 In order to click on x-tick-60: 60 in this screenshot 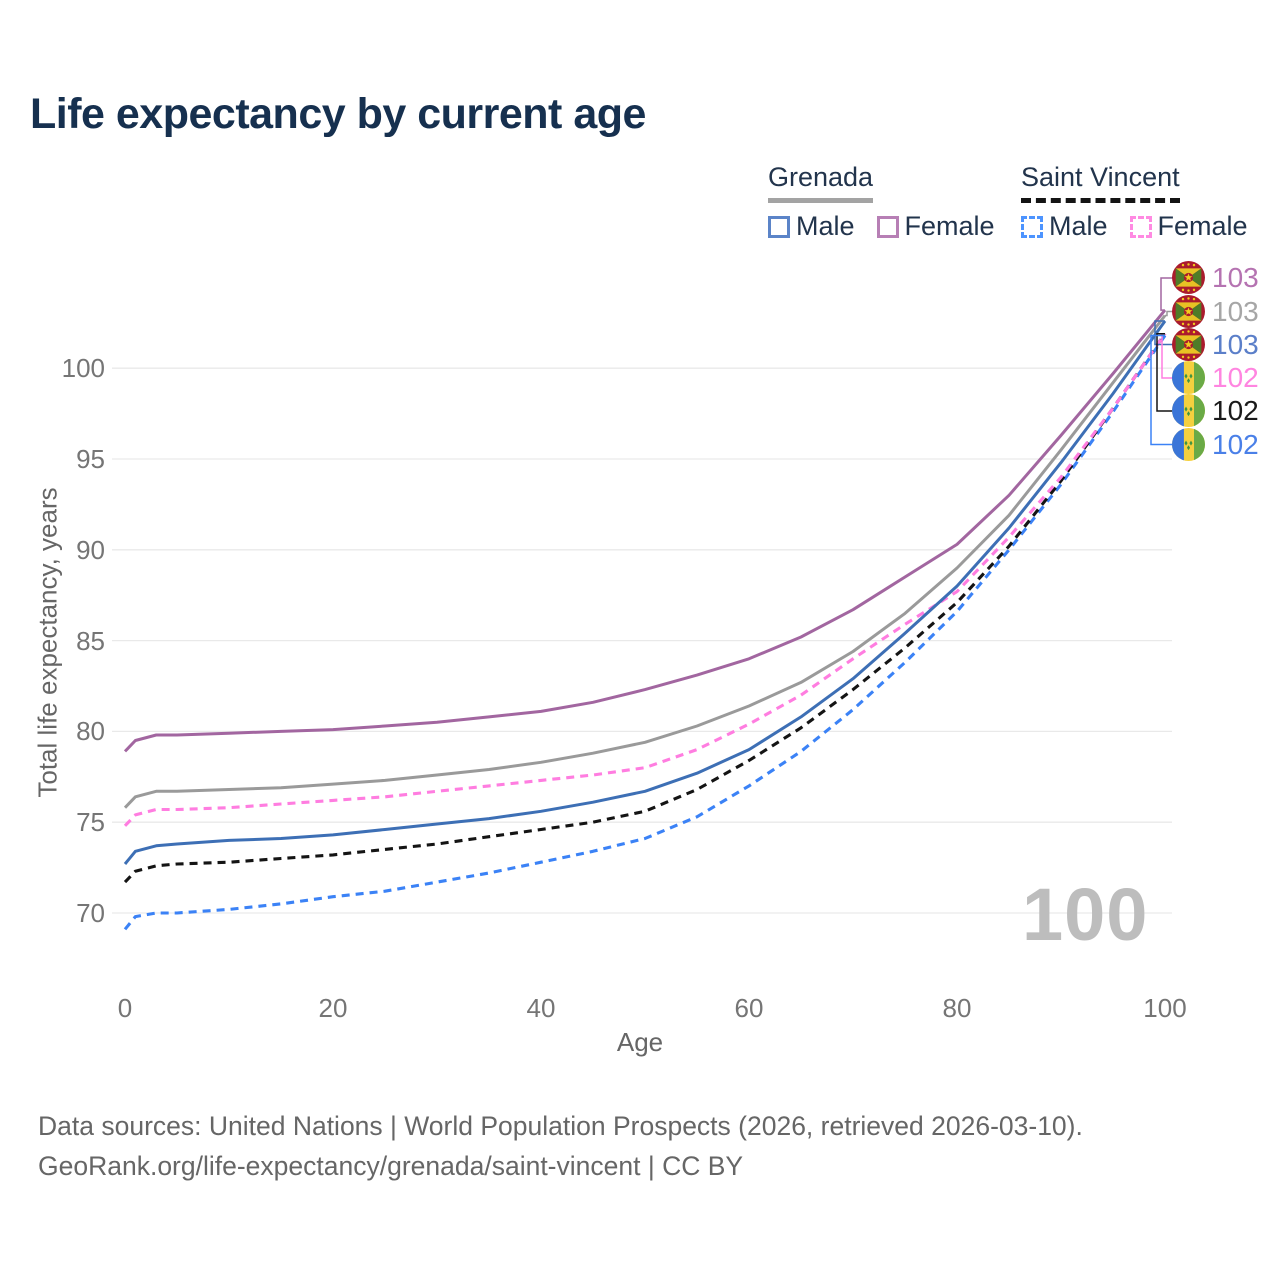, I will do `click(749, 1008)`.